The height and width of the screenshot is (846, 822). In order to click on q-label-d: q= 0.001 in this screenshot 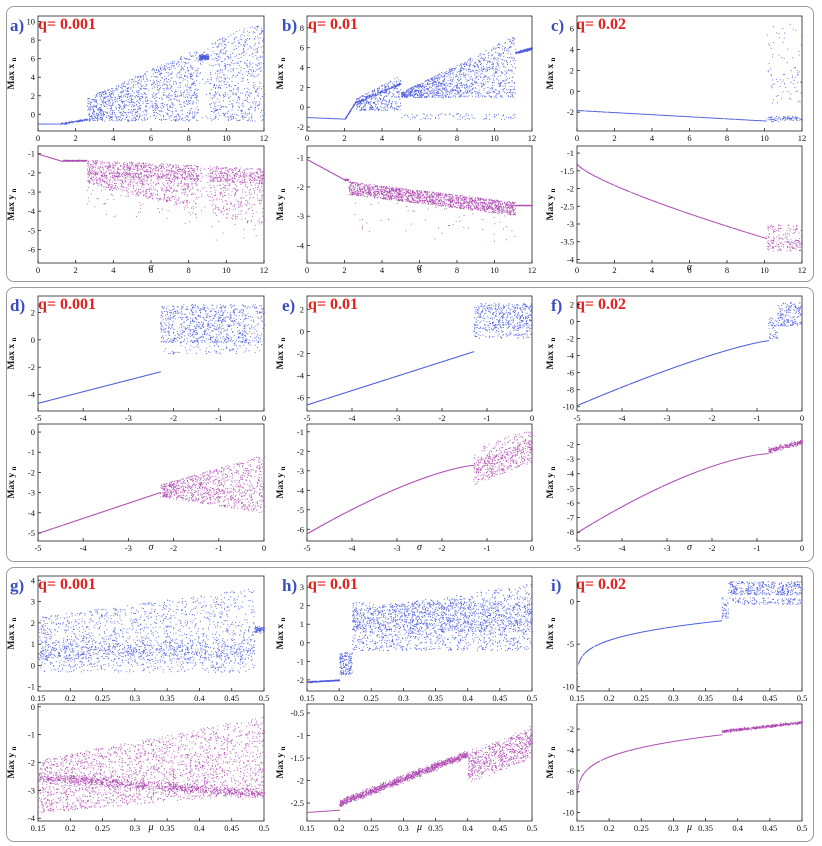, I will do `click(67, 304)`.